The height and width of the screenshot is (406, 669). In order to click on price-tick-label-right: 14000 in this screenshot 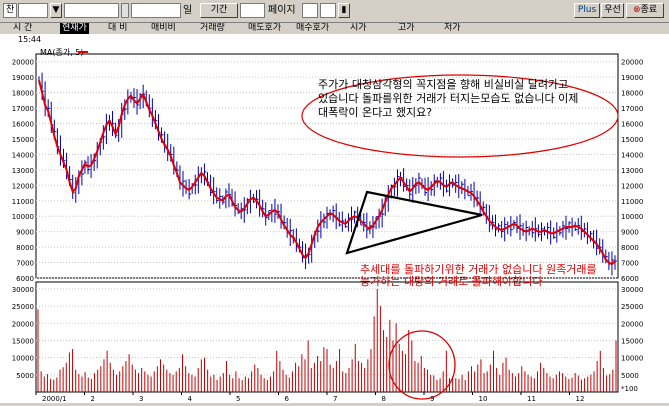, I will do `click(632, 155)`.